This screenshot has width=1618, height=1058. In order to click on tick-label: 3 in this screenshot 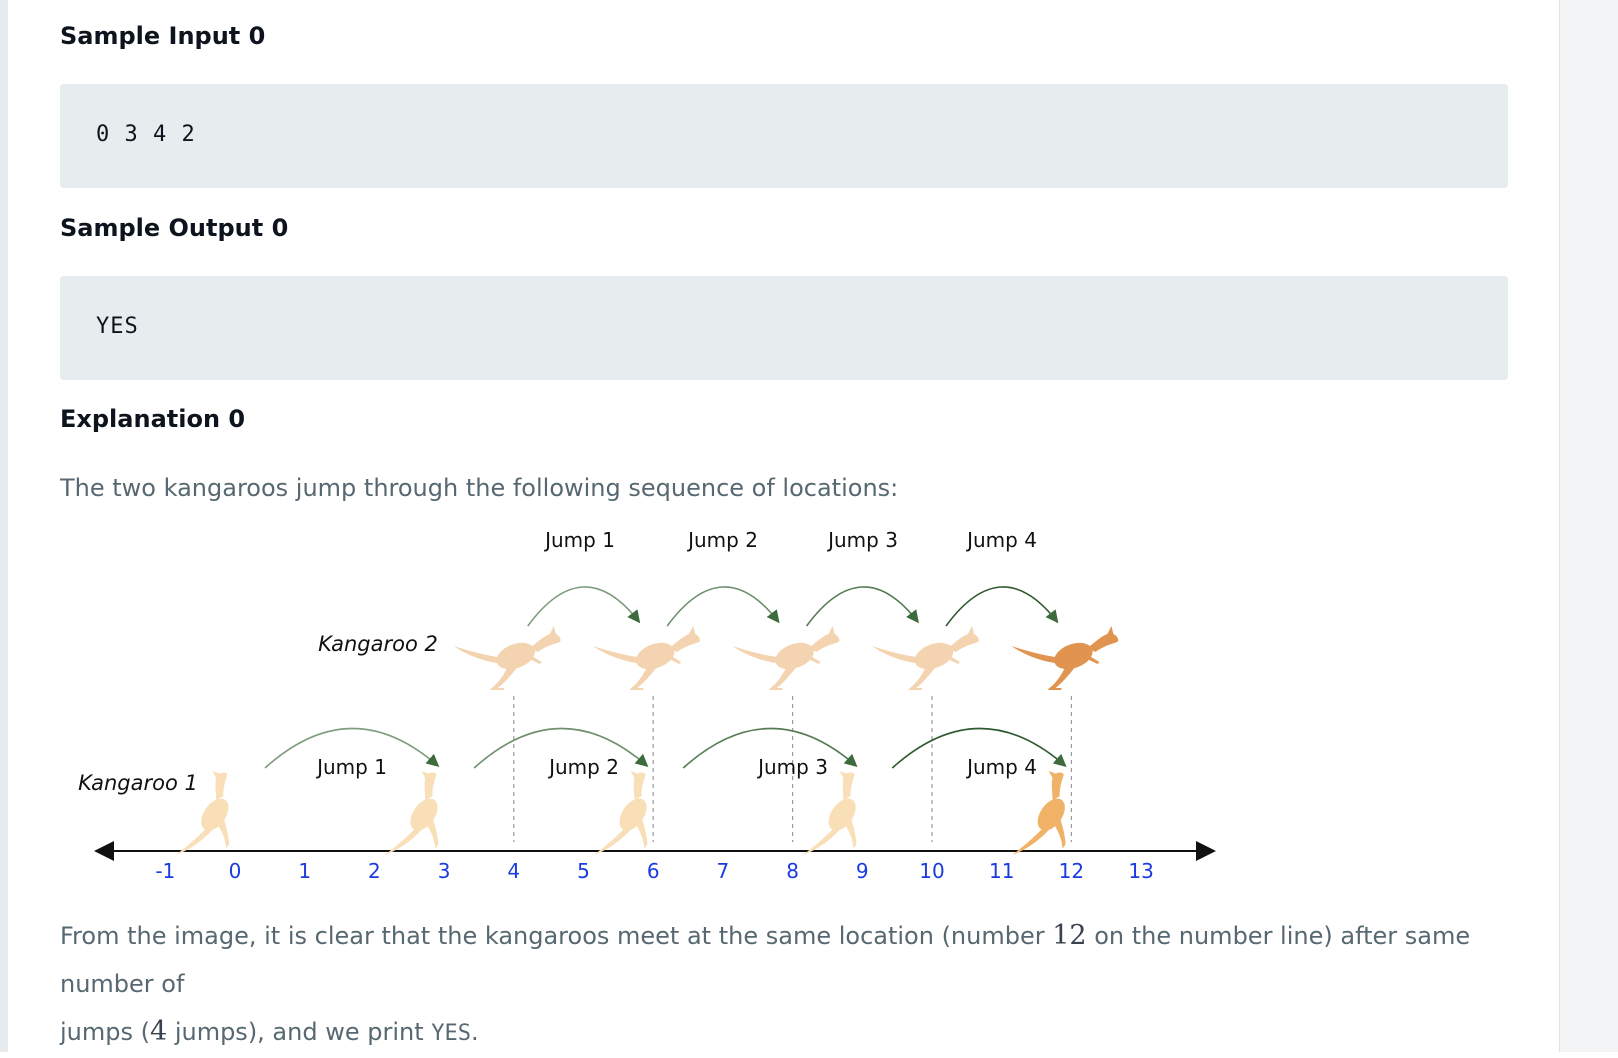, I will do `click(444, 871)`.